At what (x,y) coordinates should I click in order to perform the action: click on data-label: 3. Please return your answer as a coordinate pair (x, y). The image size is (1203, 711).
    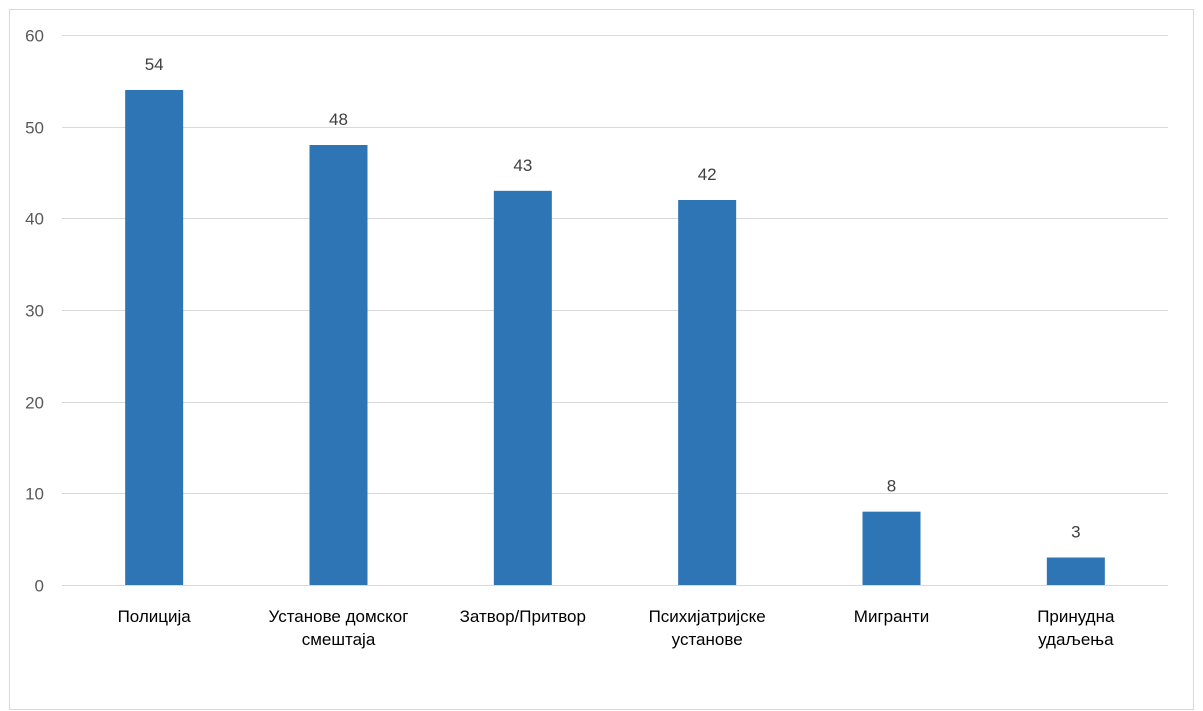
    Looking at the image, I should click on (1075, 532).